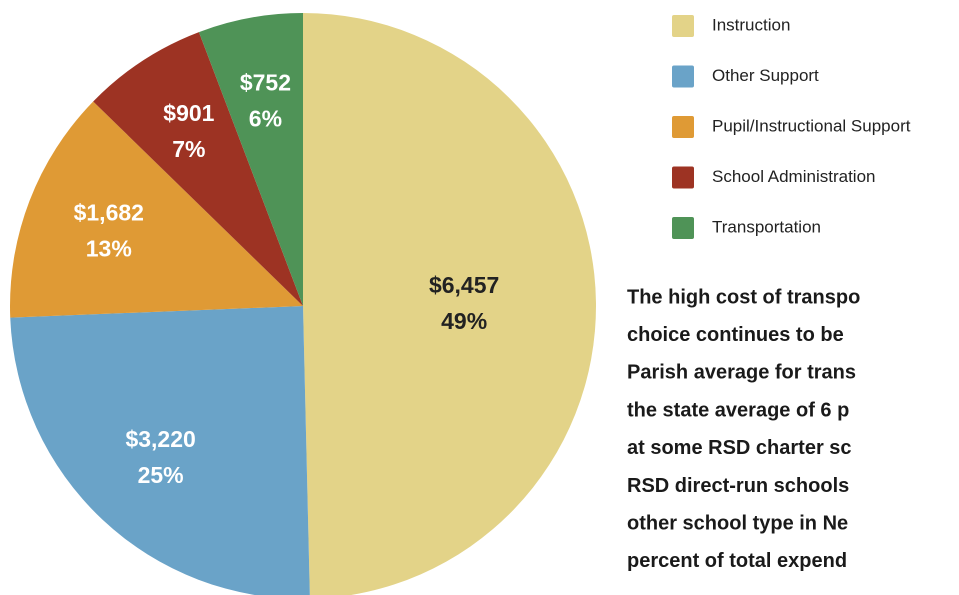 The height and width of the screenshot is (595, 959). Describe the element at coordinates (741, 373) in the screenshot. I see `paragraph-line: Parish average for trans` at that location.